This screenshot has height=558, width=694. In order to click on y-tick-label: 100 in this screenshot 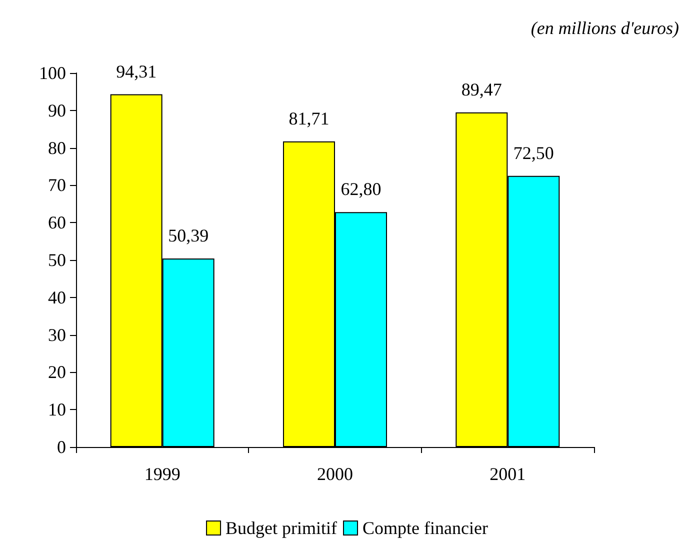, I will do `click(52, 73)`.